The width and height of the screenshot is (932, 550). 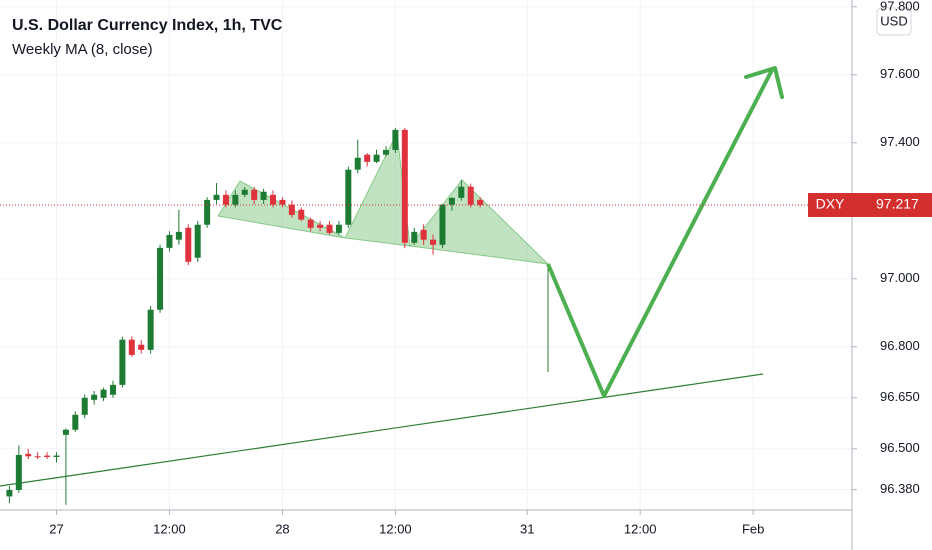 What do you see at coordinates (900, 345) in the screenshot?
I see `y-tick-label: 96.800` at bounding box center [900, 345].